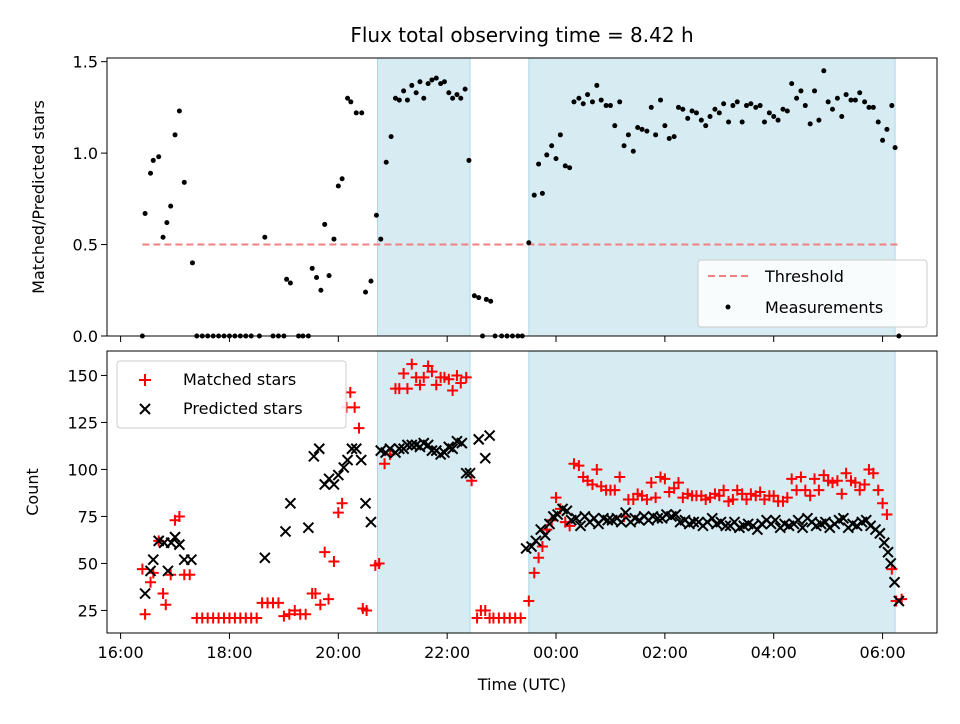  What do you see at coordinates (32, 492) in the screenshot?
I see `bottom-y-axis-label: Count` at bounding box center [32, 492].